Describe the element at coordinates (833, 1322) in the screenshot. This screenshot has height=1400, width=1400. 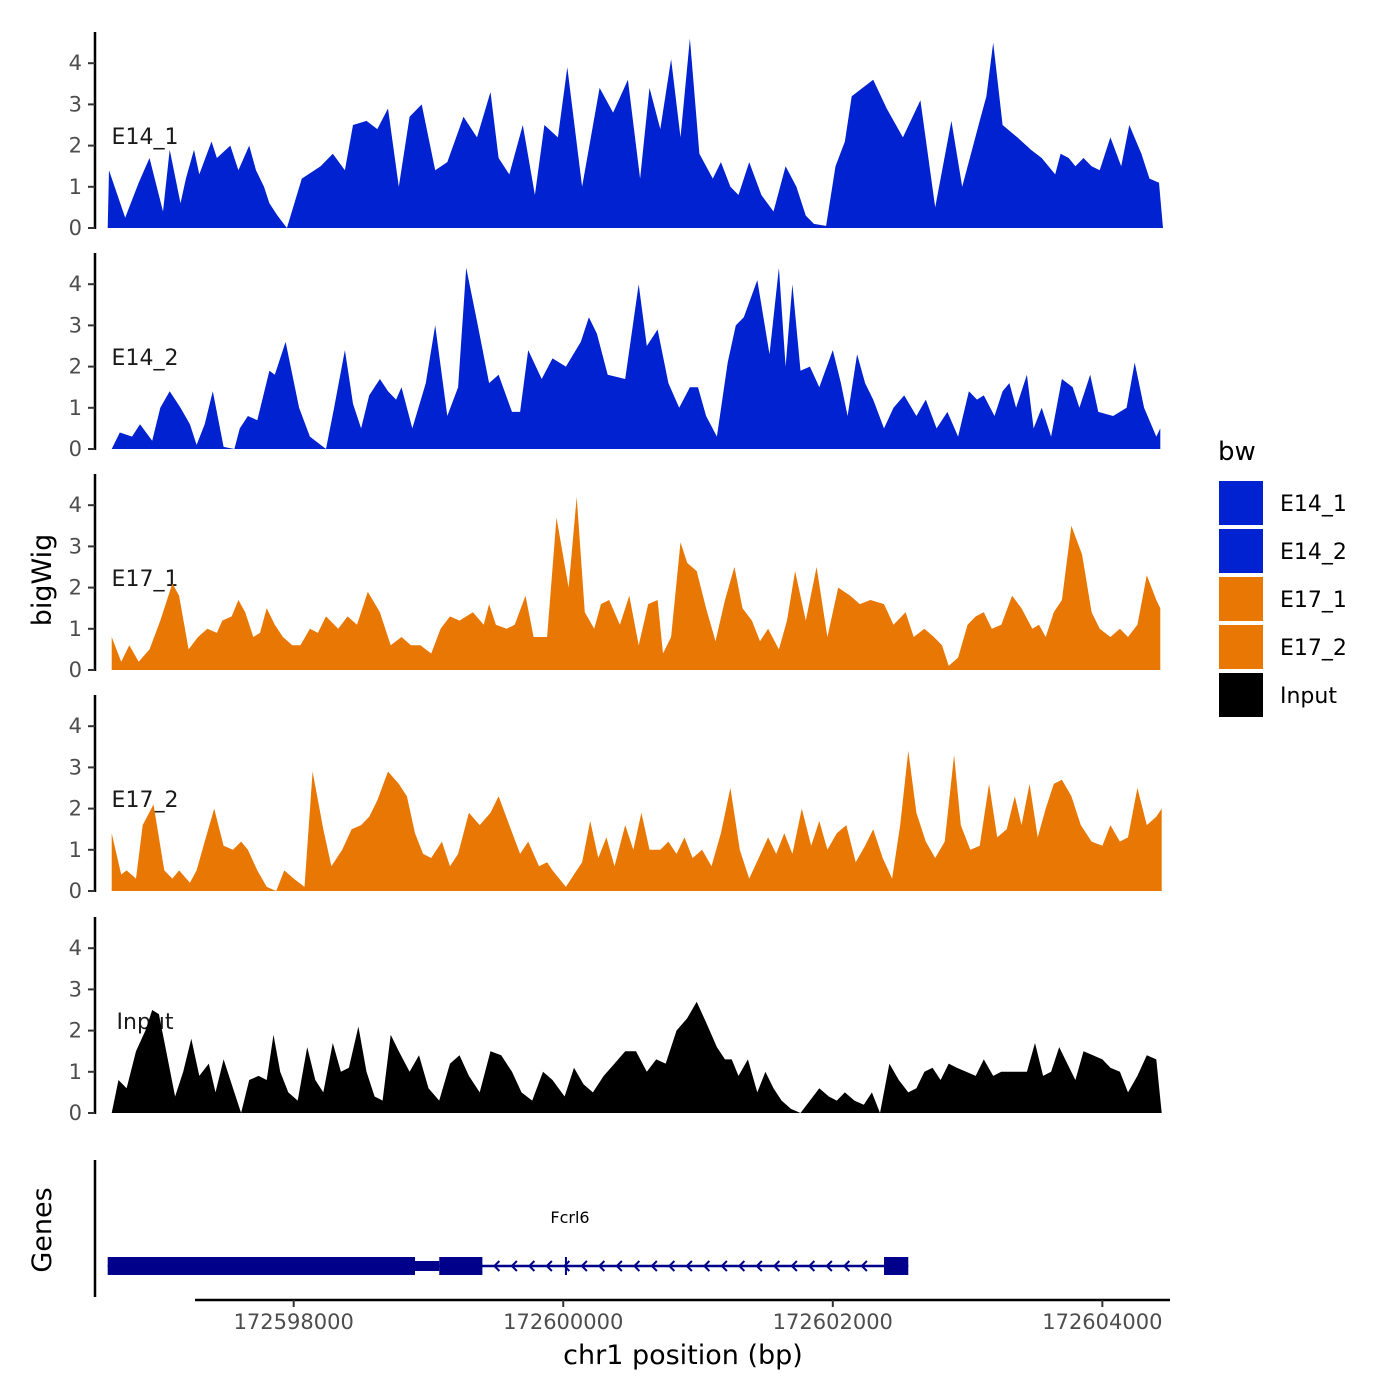
I see `x-tick-label: 172602000` at that location.